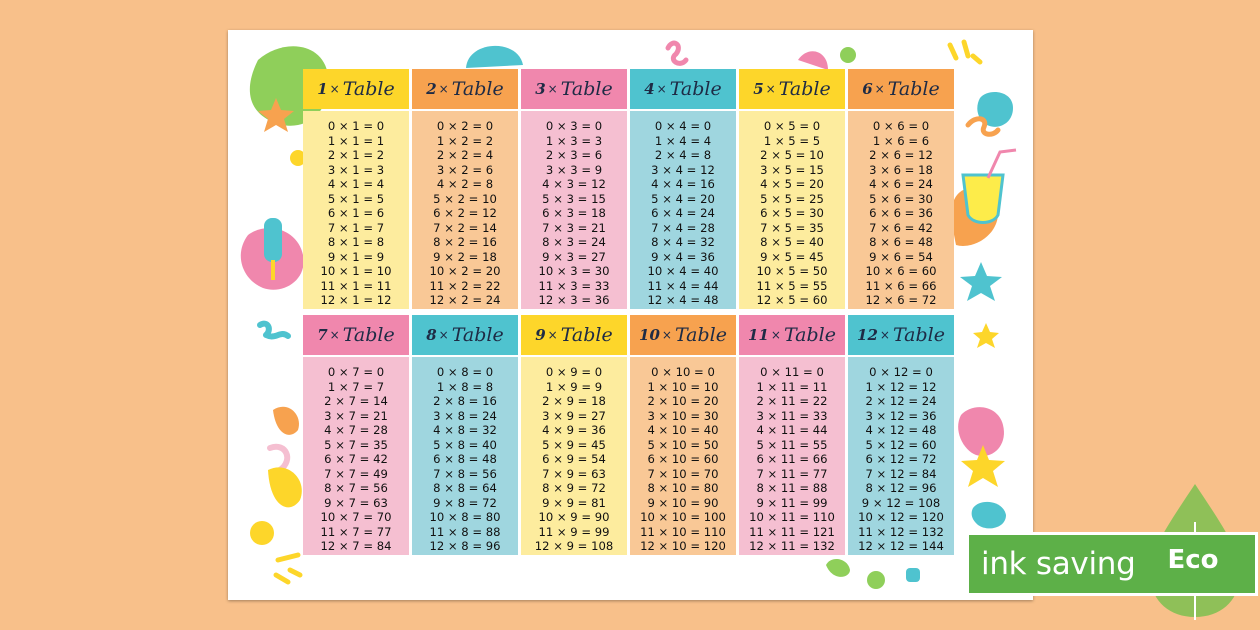 The height and width of the screenshot is (630, 1260). Describe the element at coordinates (322, 89) in the screenshot. I see `table-number: 1` at that location.